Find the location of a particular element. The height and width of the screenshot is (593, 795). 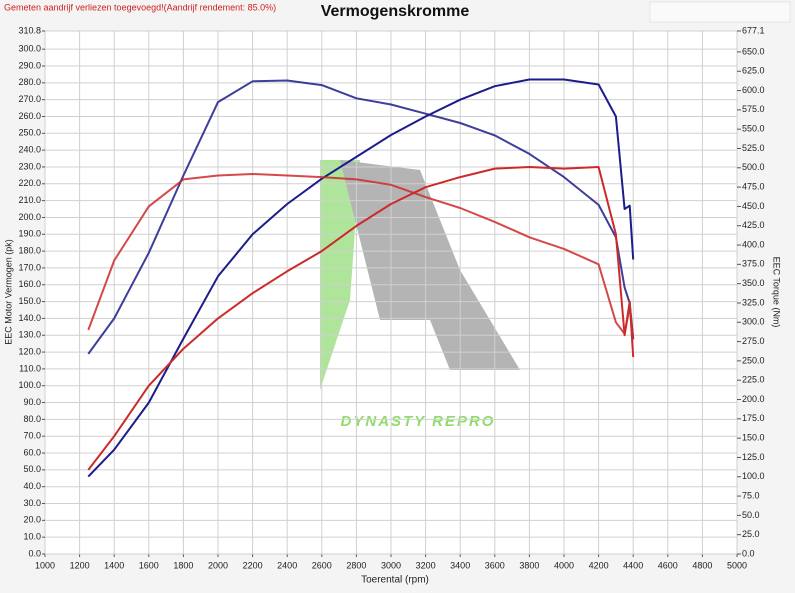

y2-tick-label: 650.0 is located at coordinates (753, 51).